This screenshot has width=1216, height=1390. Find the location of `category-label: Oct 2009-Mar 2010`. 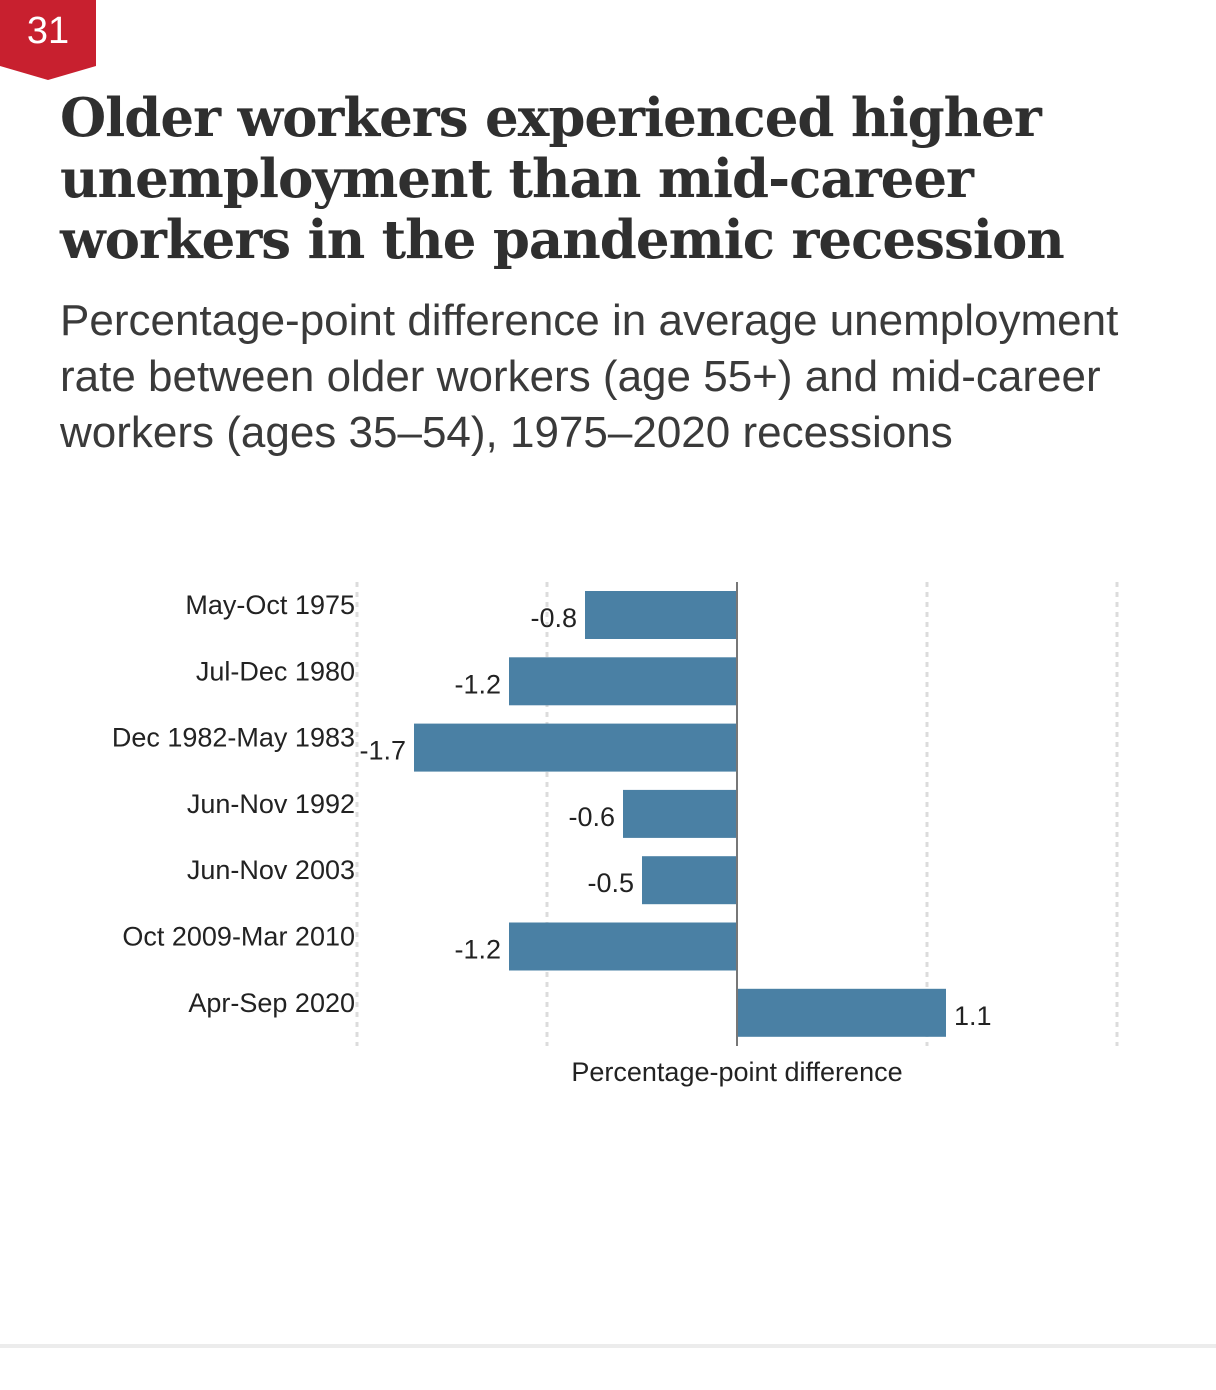

category-label: Oct 2009-Mar 2010 is located at coordinates (238, 937).